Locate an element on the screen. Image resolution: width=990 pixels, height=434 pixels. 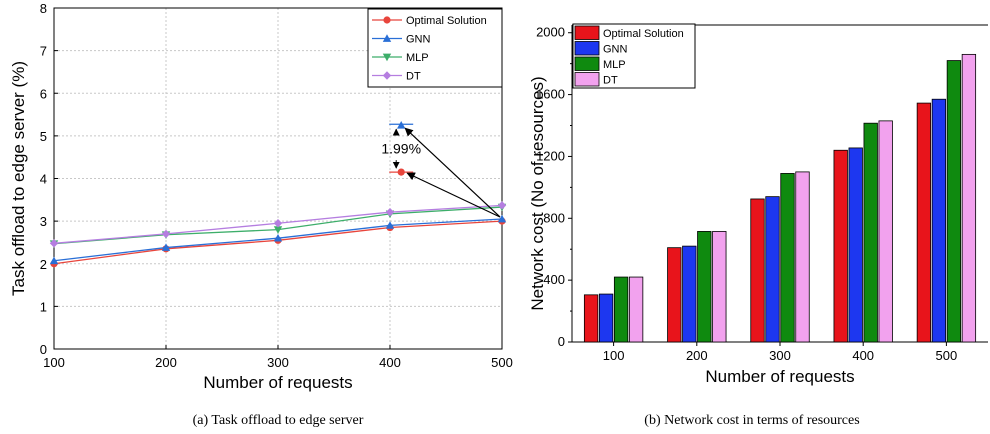
annotation-marker-upper is located at coordinates (401, 125).